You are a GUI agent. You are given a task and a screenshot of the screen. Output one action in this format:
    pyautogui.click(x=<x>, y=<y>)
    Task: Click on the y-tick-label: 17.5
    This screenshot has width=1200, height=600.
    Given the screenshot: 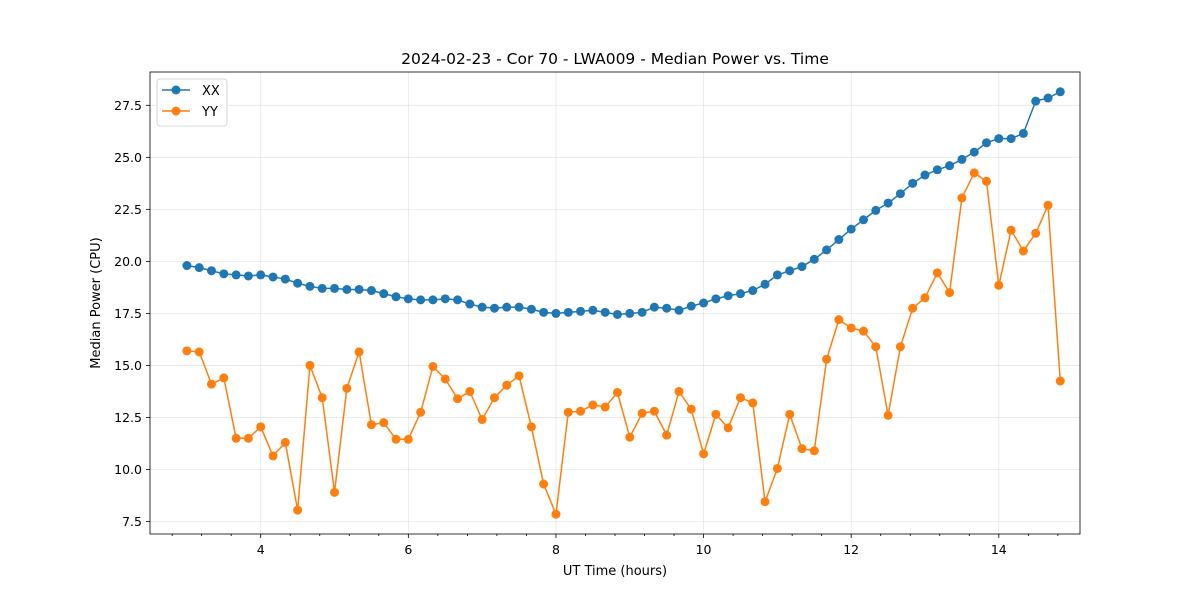 What is the action you would take?
    pyautogui.click(x=128, y=313)
    